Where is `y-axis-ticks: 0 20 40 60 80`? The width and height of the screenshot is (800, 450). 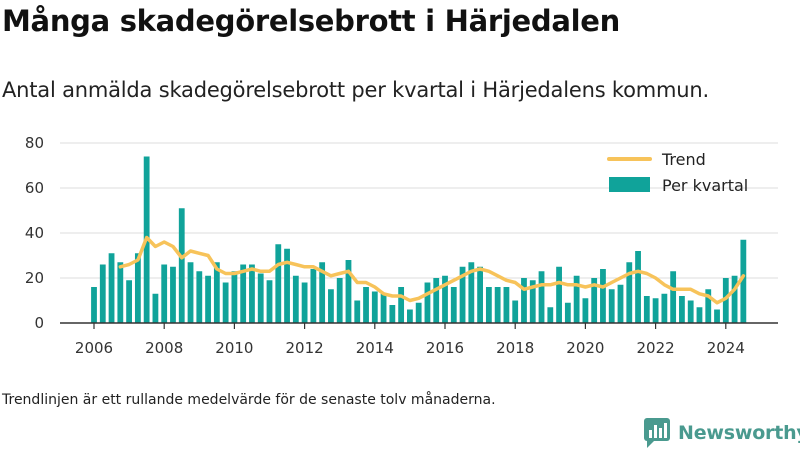 y-axis-ticks: 0 20 40 60 80 is located at coordinates (34, 233).